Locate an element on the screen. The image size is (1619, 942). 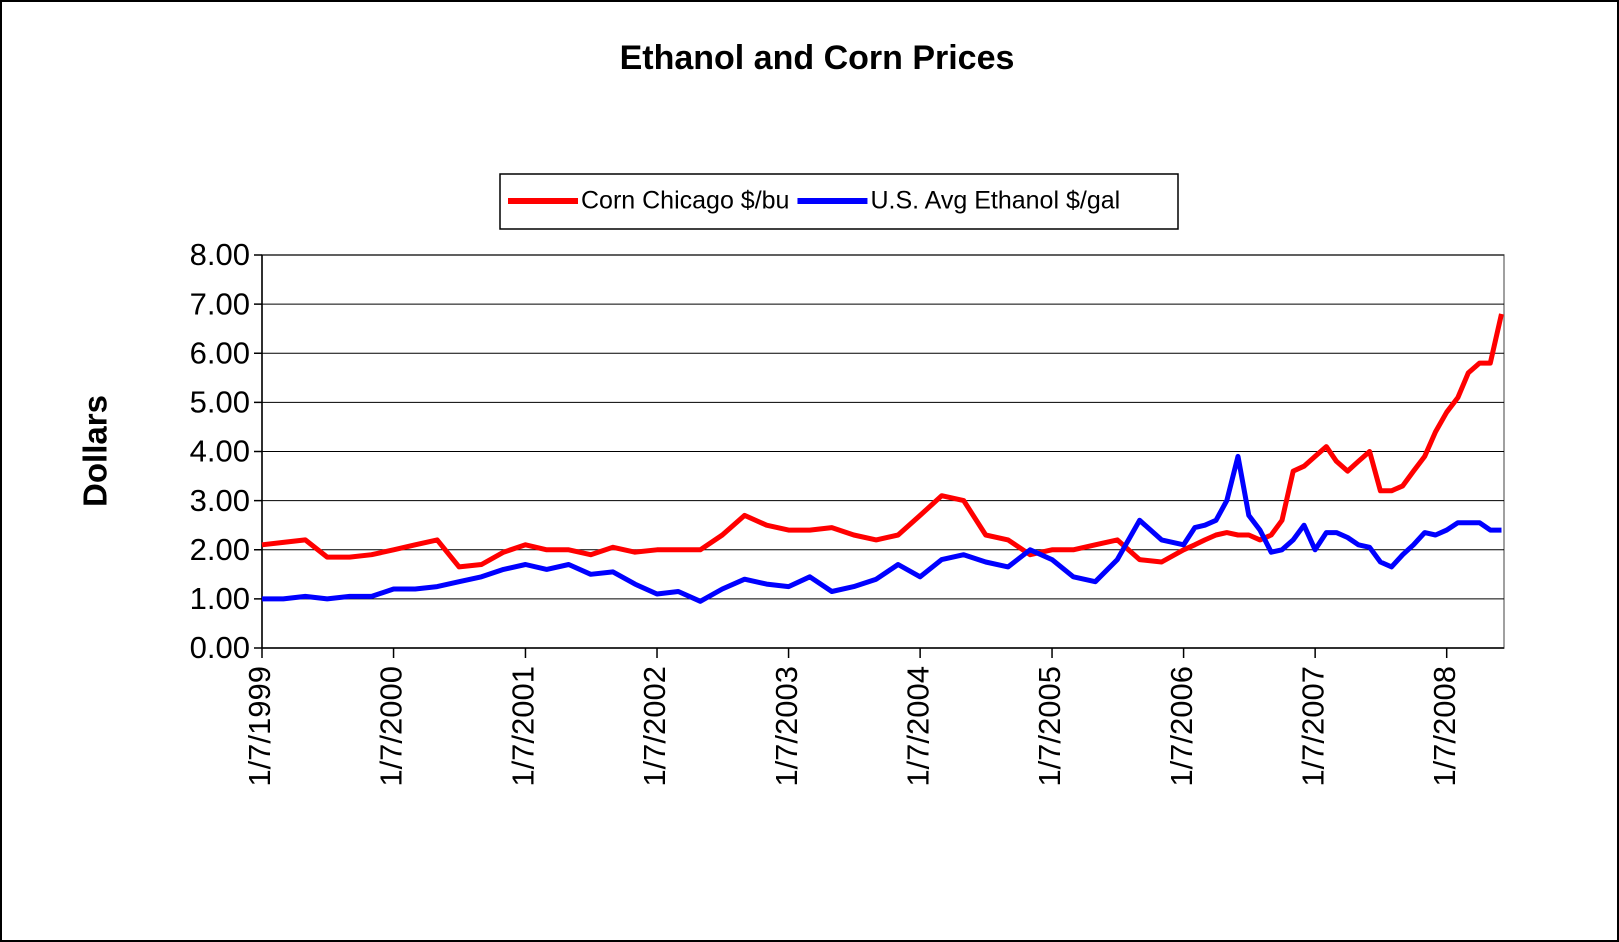
y-tick-label: 7.00 is located at coordinates (220, 303).